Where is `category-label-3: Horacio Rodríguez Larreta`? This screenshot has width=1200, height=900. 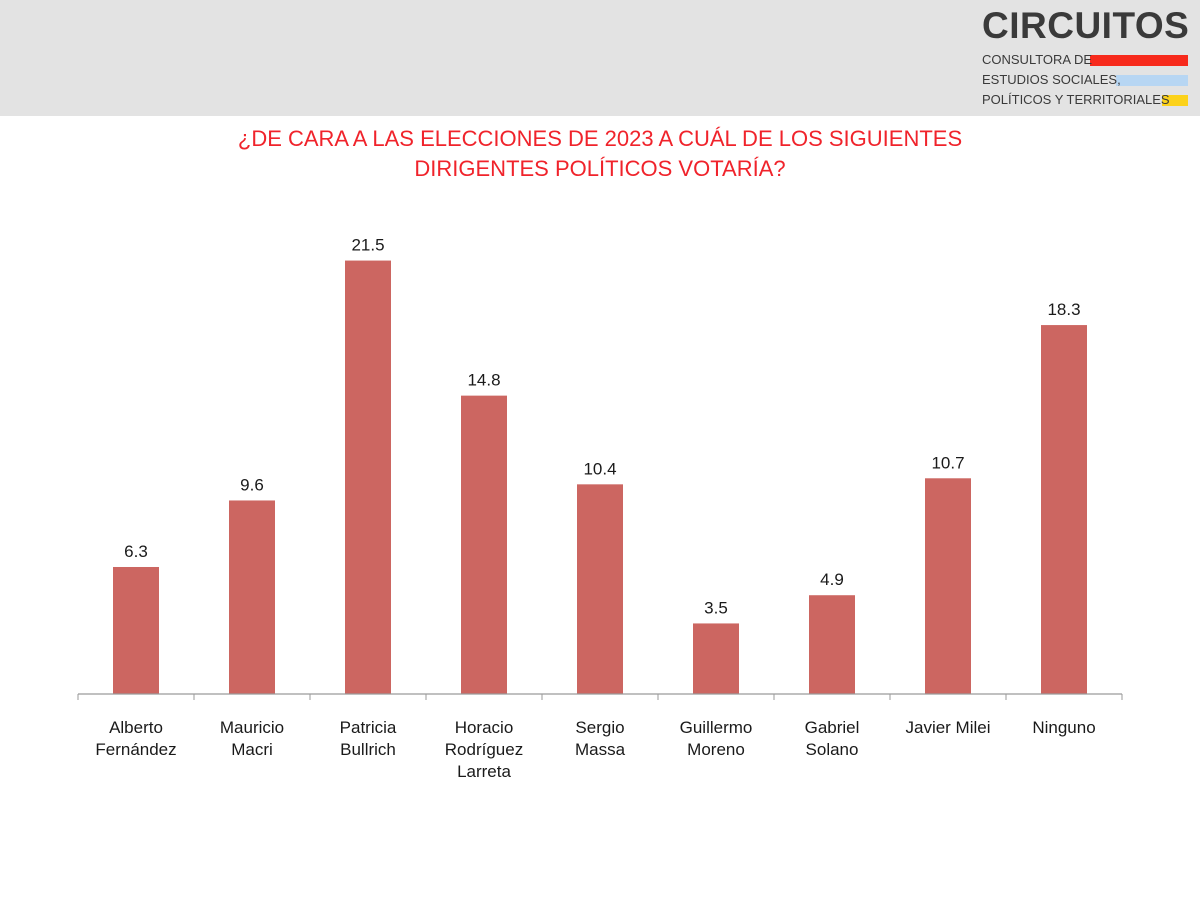
category-label-3: Horacio Rodríguez Larreta is located at coordinates (484, 749).